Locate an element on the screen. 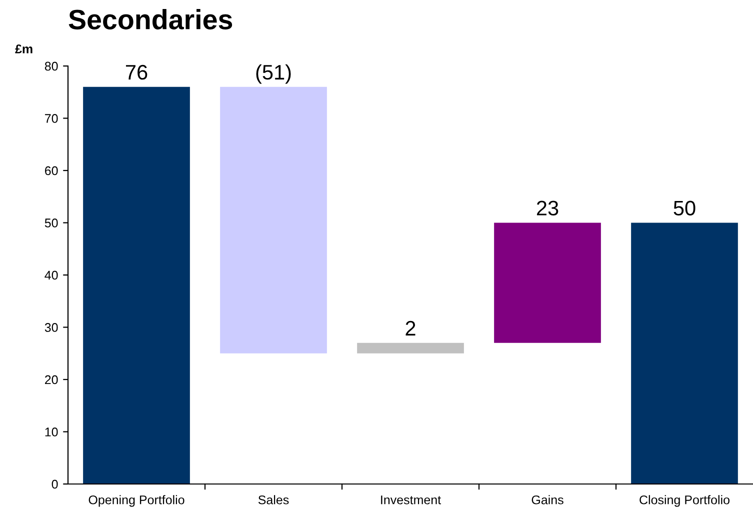 The image size is (753, 517). x-tick-label: Investment is located at coordinates (411, 500).